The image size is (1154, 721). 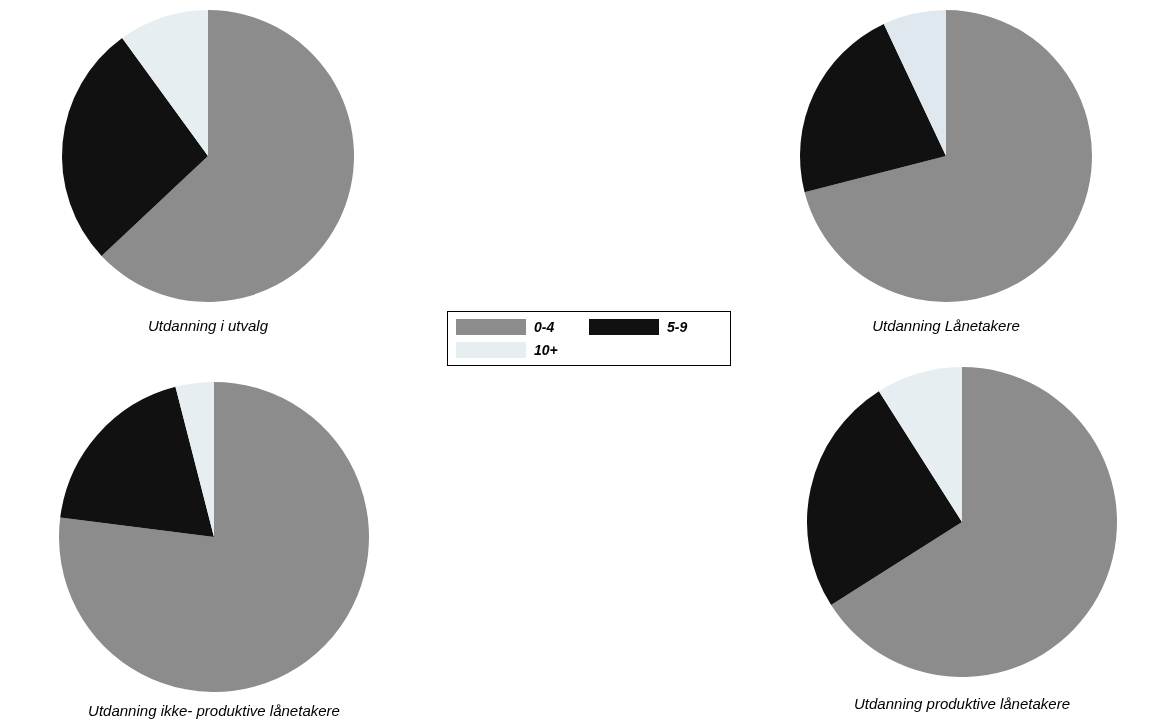 What do you see at coordinates (544, 327) in the screenshot?
I see `legend-label: 0-4` at bounding box center [544, 327].